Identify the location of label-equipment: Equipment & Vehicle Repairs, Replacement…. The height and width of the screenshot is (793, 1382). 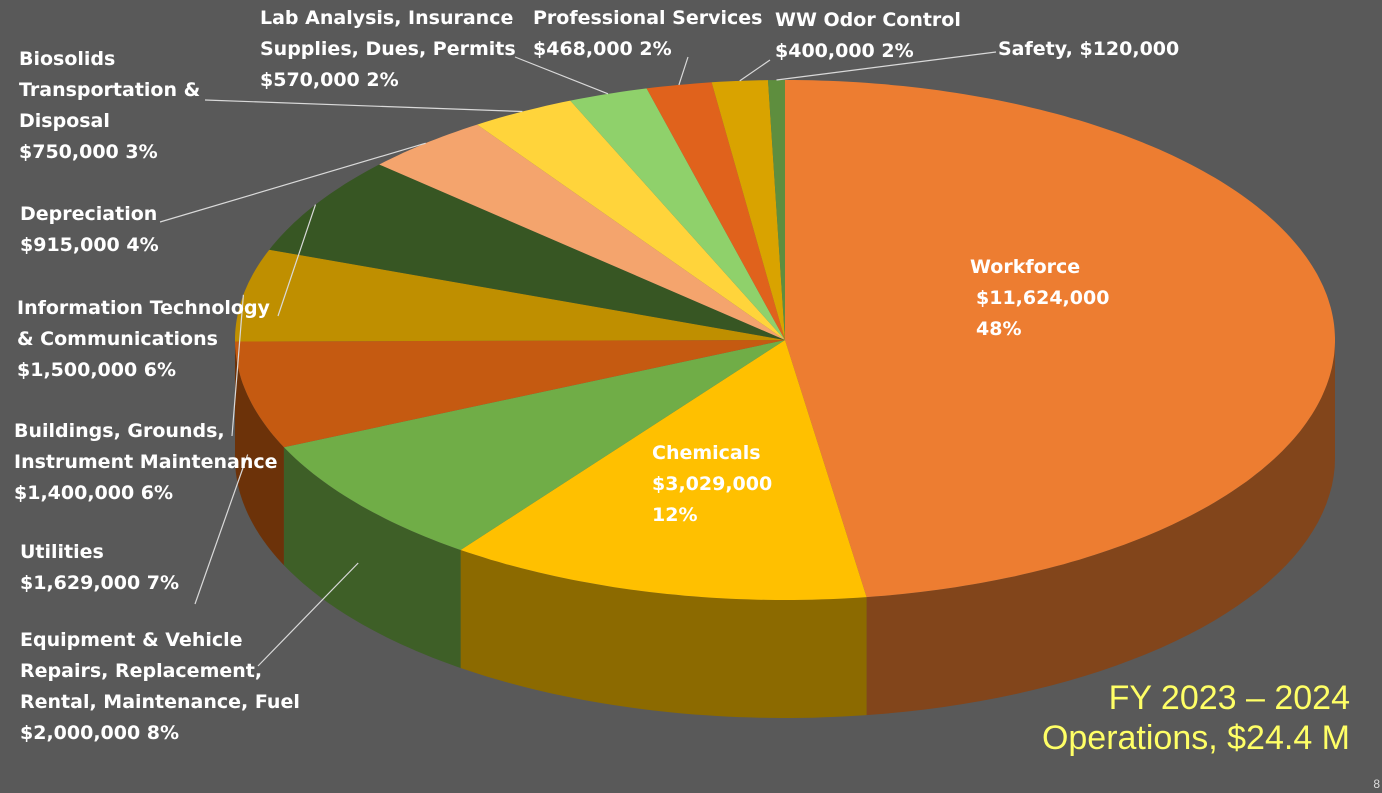
(160, 686).